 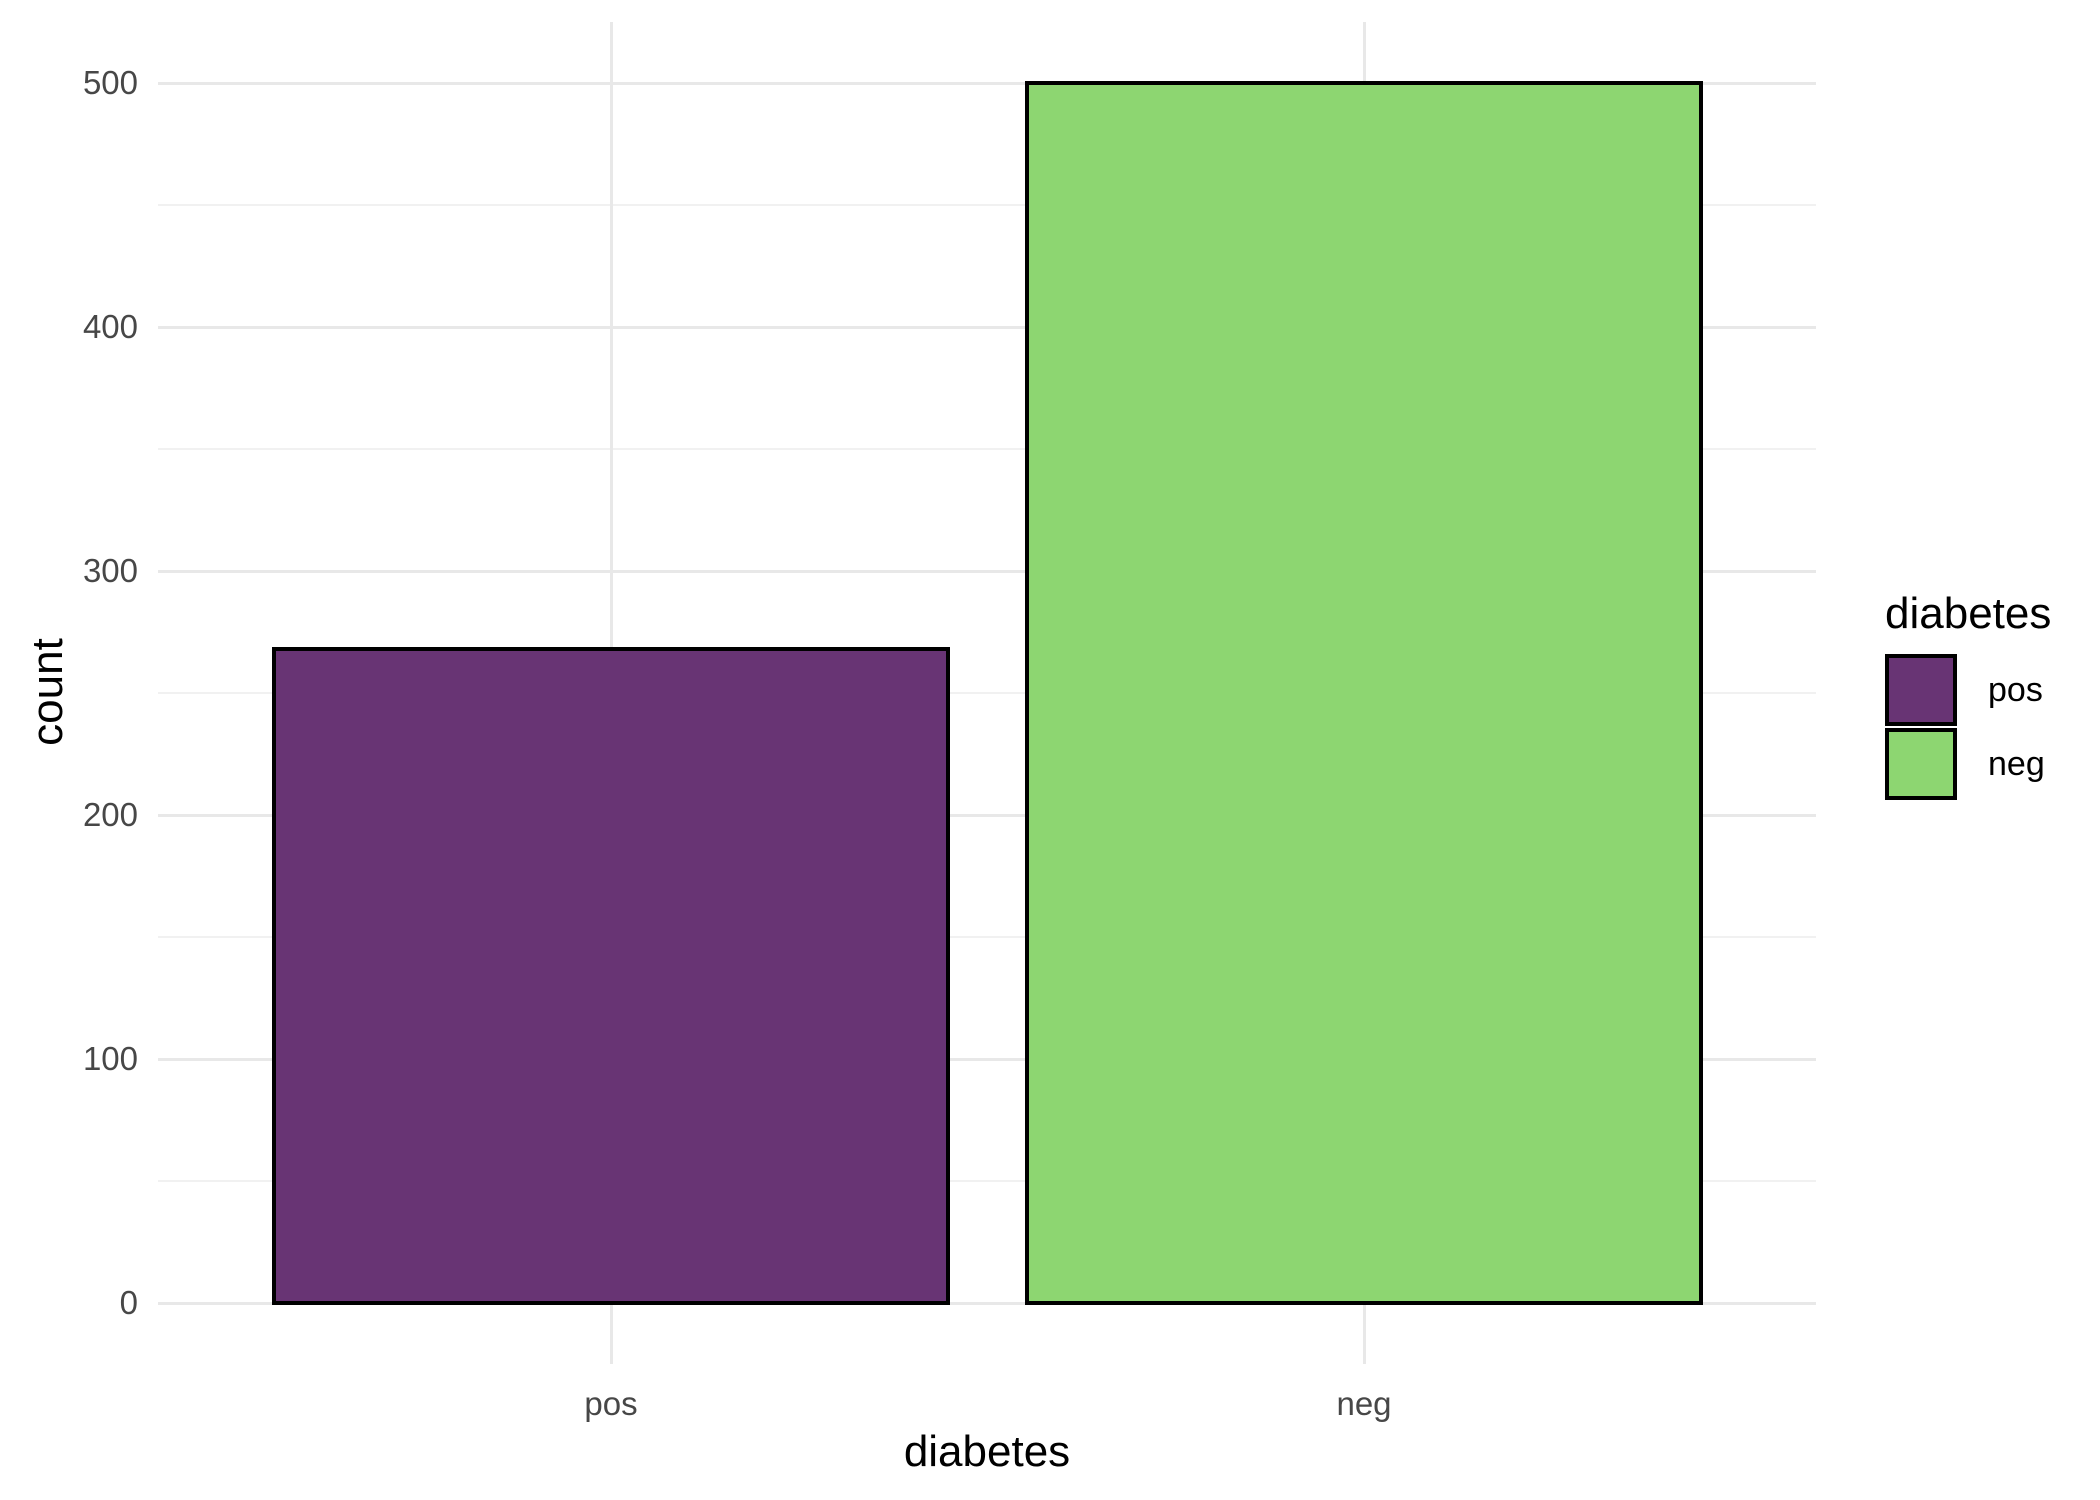 I want to click on y-tick-label-0: 0, so click(x=128, y=1302).